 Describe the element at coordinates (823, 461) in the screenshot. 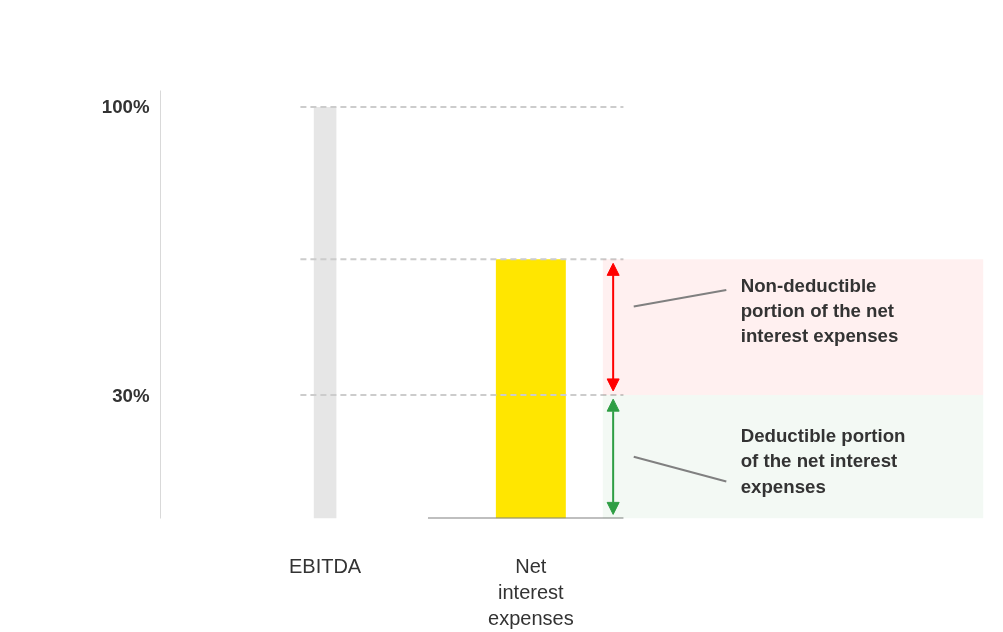

I see `band-label: Deductible portion of the net interest expenses` at that location.